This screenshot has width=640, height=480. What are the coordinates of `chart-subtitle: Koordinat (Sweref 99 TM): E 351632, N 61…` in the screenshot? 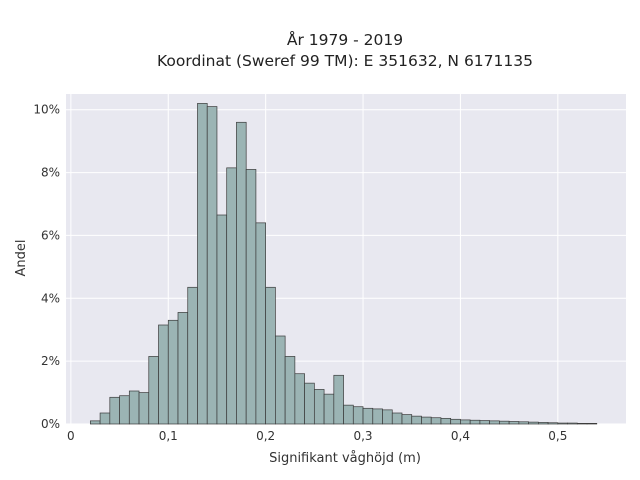 It's located at (345, 61).